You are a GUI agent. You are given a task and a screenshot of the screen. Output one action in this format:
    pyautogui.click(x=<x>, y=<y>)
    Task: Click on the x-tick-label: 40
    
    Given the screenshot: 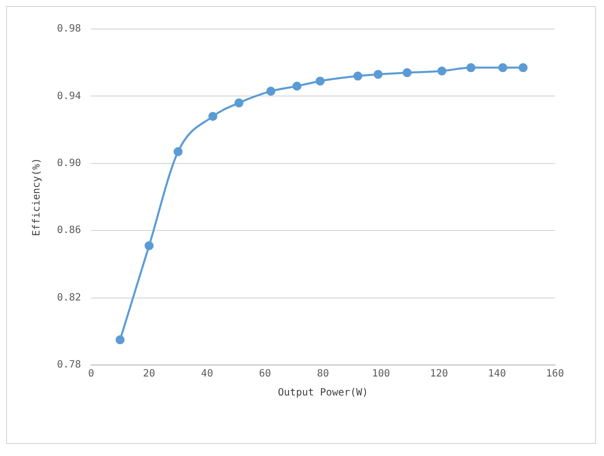 What is the action you would take?
    pyautogui.click(x=207, y=374)
    